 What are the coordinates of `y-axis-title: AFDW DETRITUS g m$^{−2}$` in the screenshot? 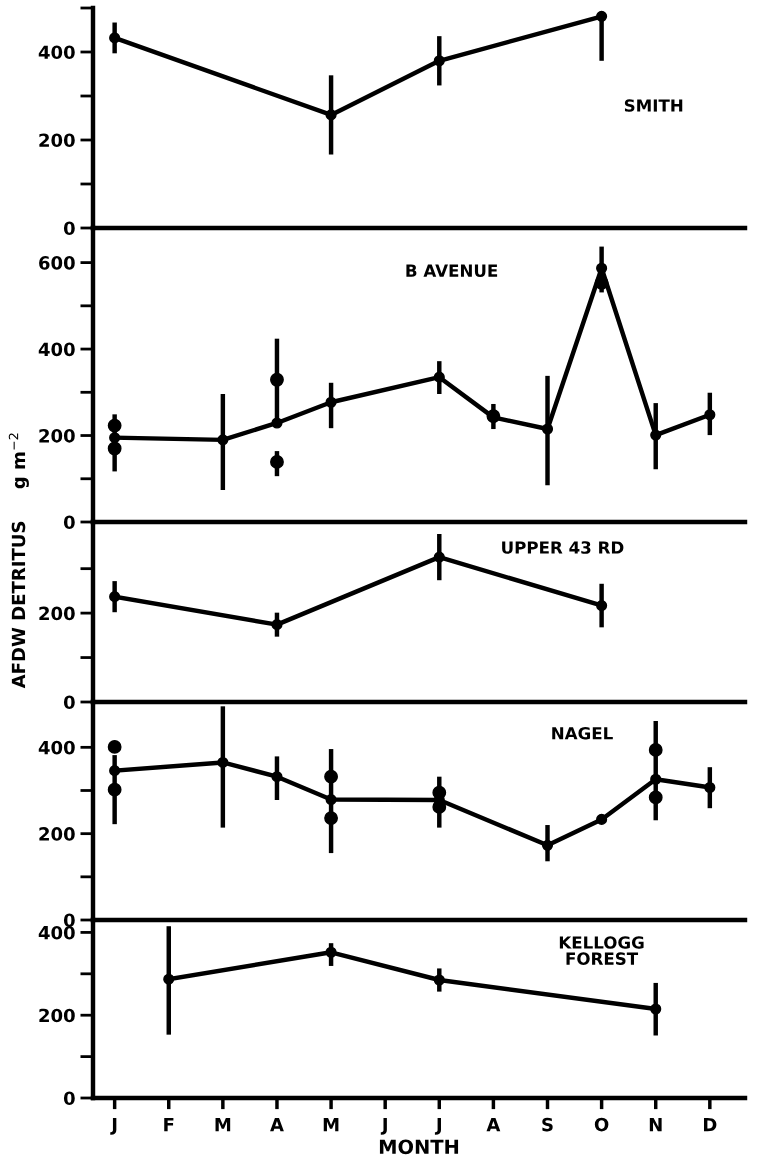 It's located at (18, 561).